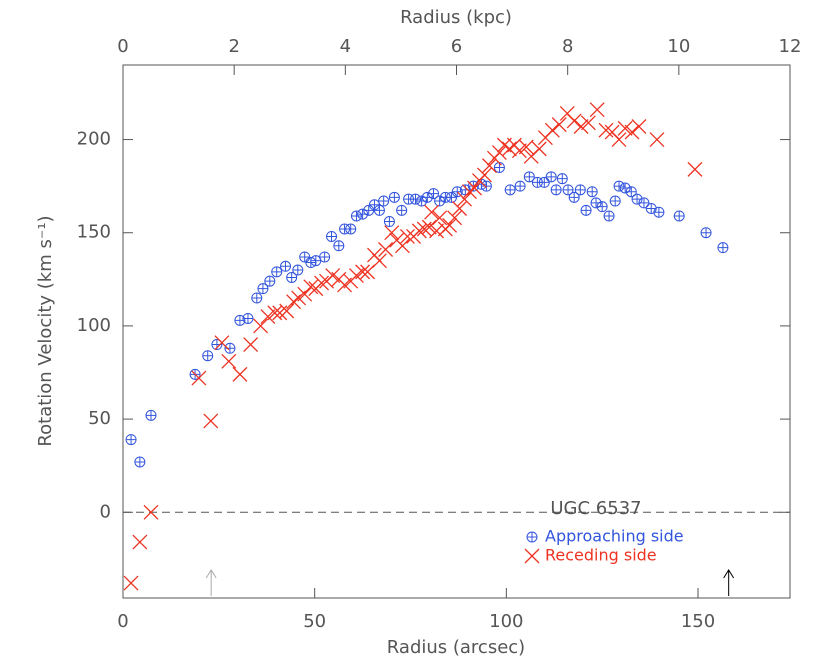 This screenshot has height=665, width=830. I want to click on x-tick-label: 100, so click(506, 621).